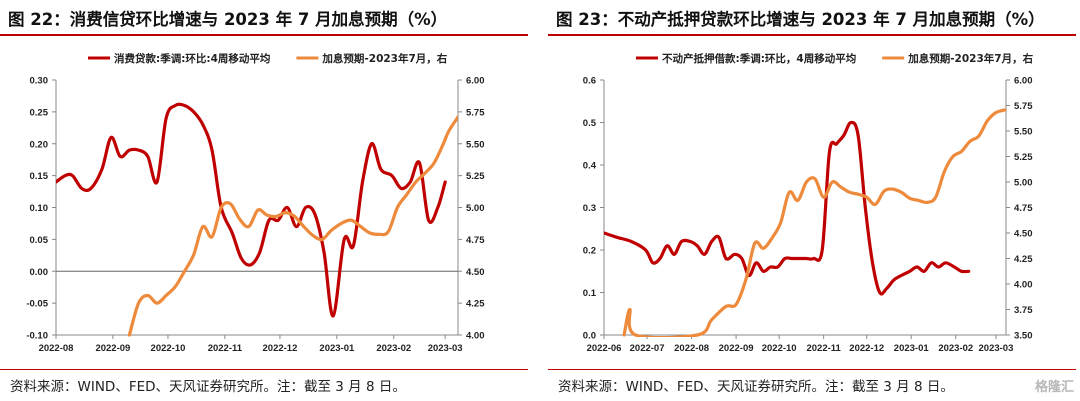 Image resolution: width=1080 pixels, height=401 pixels. I want to click on left-tick-label: 0.25, so click(39, 112).